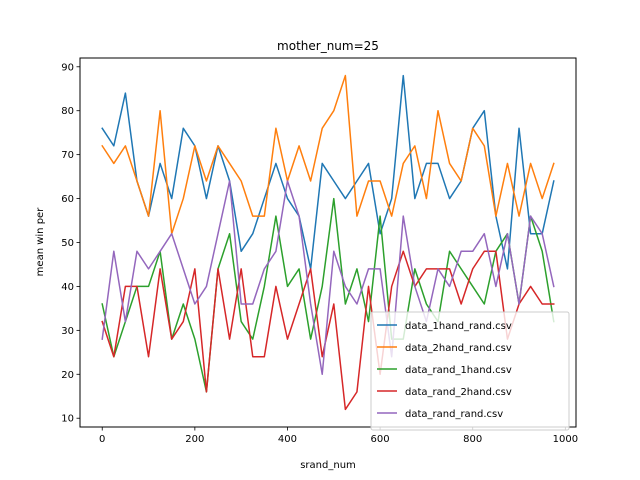 The height and width of the screenshot is (480, 640). What do you see at coordinates (458, 392) in the screenshot?
I see `legend-label-3: data_rand_2hand.csv` at bounding box center [458, 392].